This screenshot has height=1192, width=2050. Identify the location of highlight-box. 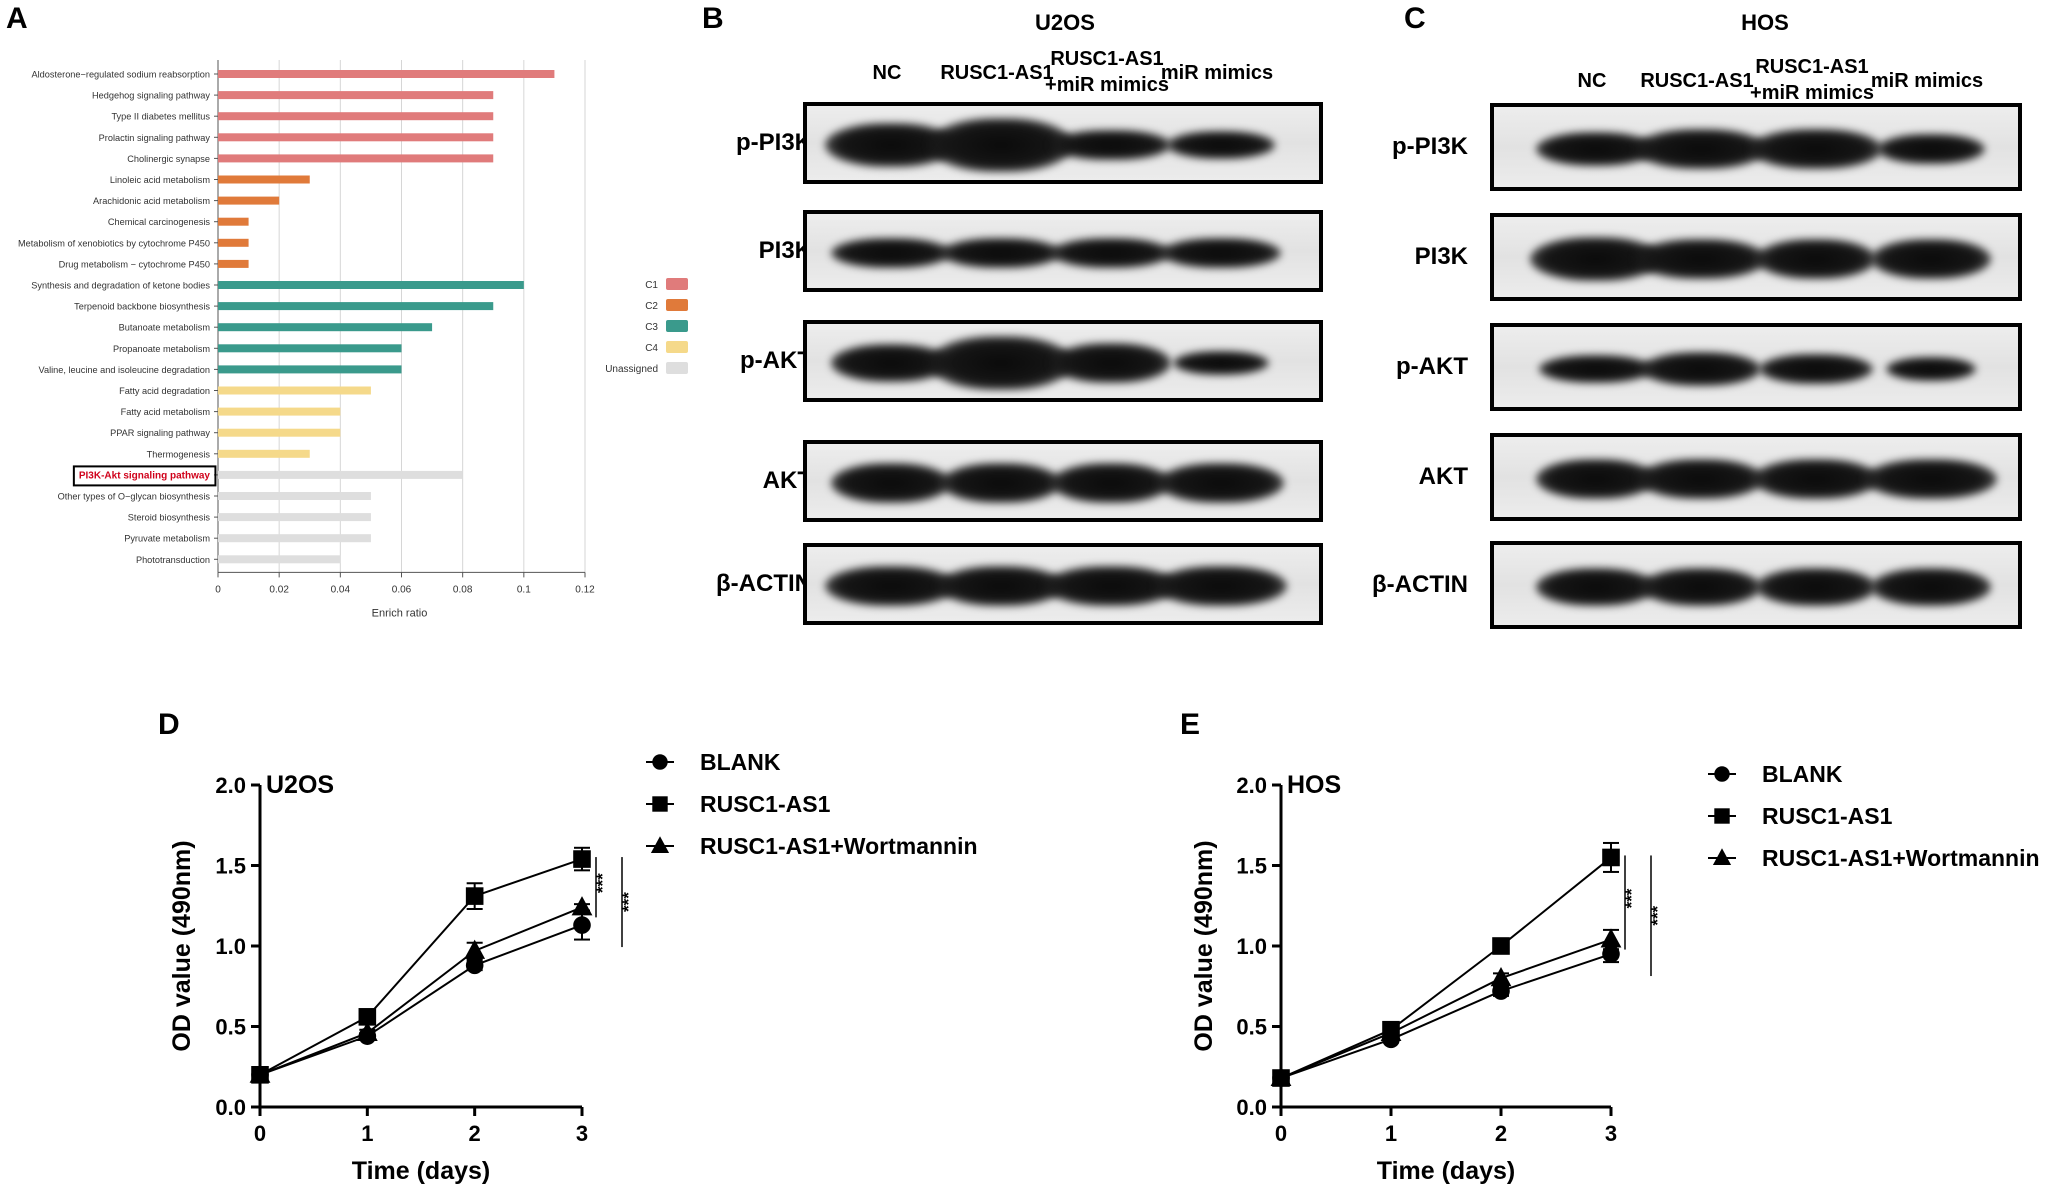
(144, 476).